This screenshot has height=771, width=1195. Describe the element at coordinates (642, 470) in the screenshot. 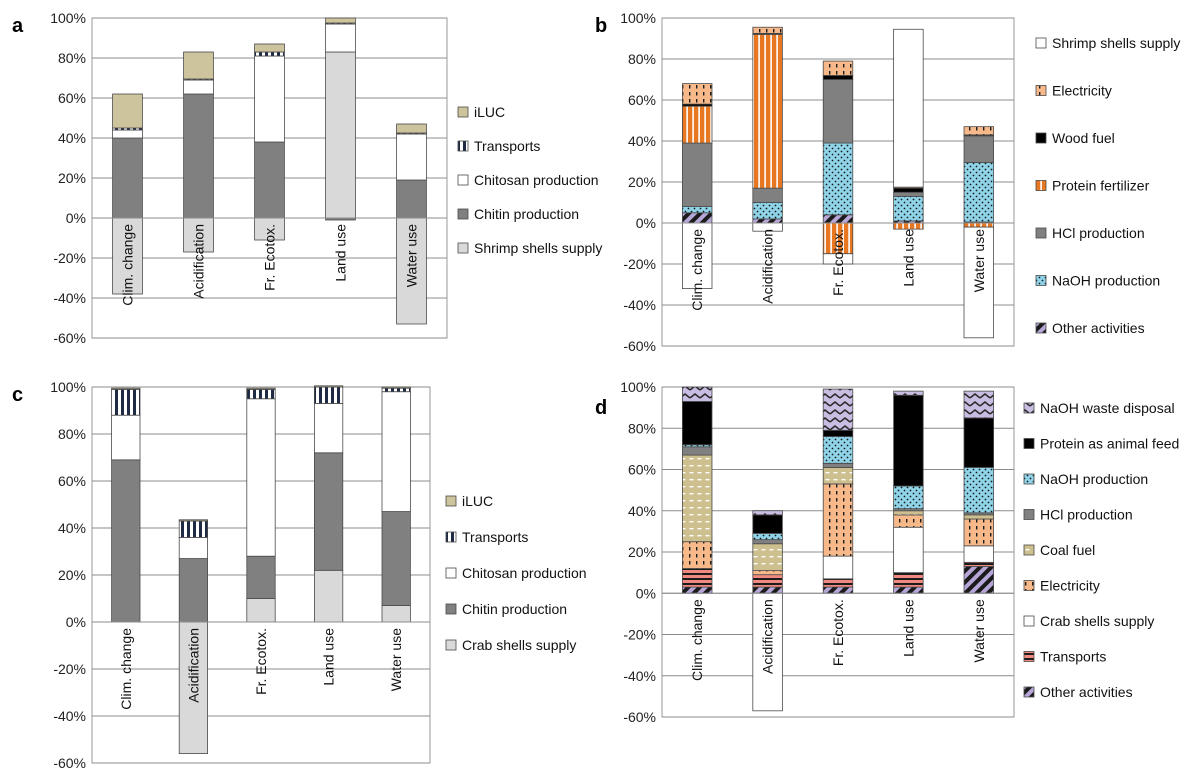

I see `y-tick-label: 60%` at that location.